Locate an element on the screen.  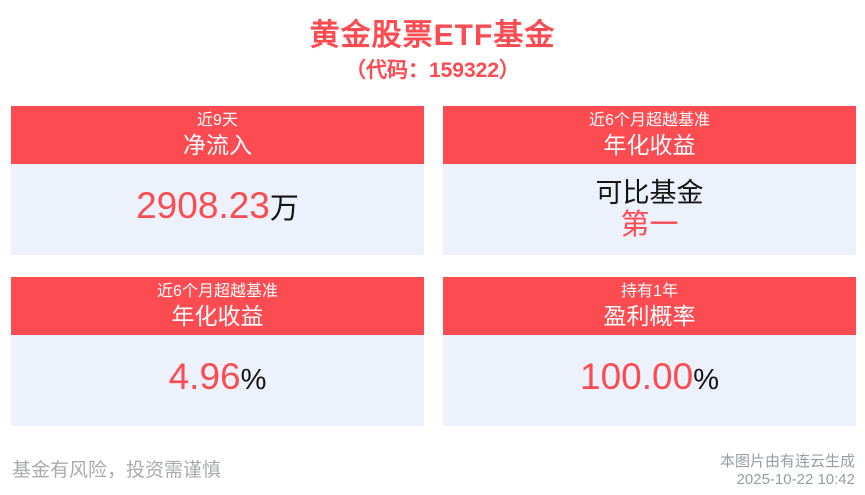
value-line: 100.00% is located at coordinates (649, 381).